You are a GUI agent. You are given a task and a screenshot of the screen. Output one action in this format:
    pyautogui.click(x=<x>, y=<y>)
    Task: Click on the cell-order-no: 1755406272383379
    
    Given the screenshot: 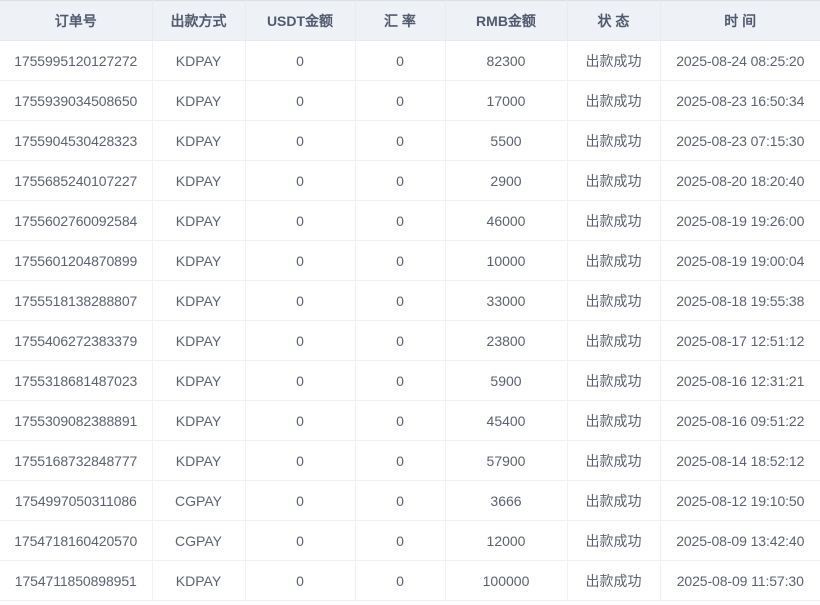 What is the action you would take?
    pyautogui.click(x=76, y=340)
    